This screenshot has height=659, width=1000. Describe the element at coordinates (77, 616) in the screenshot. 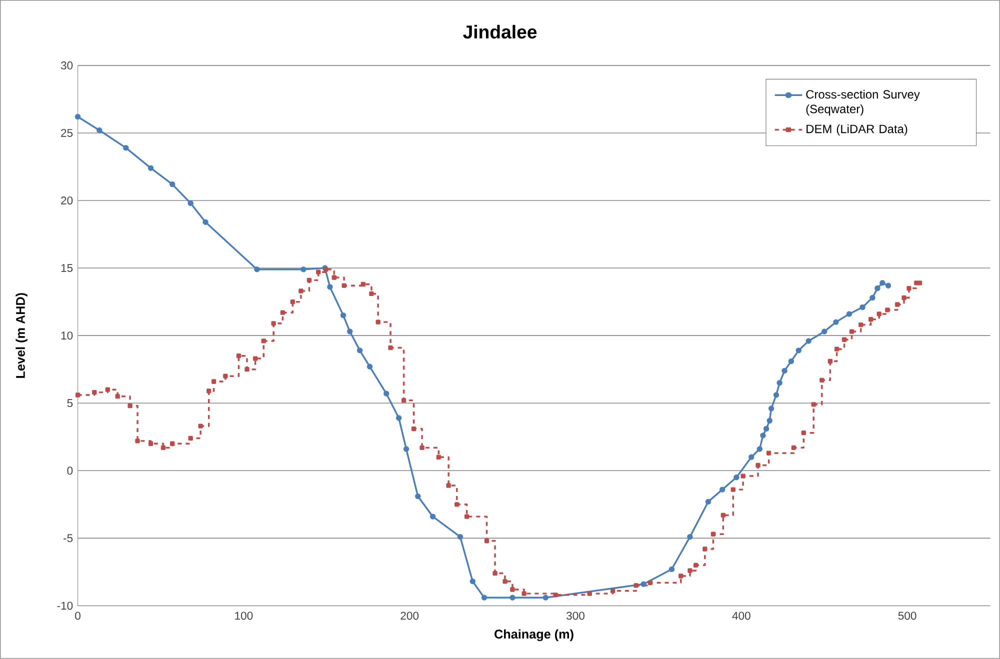

I see `x-tick-label: 0` at that location.